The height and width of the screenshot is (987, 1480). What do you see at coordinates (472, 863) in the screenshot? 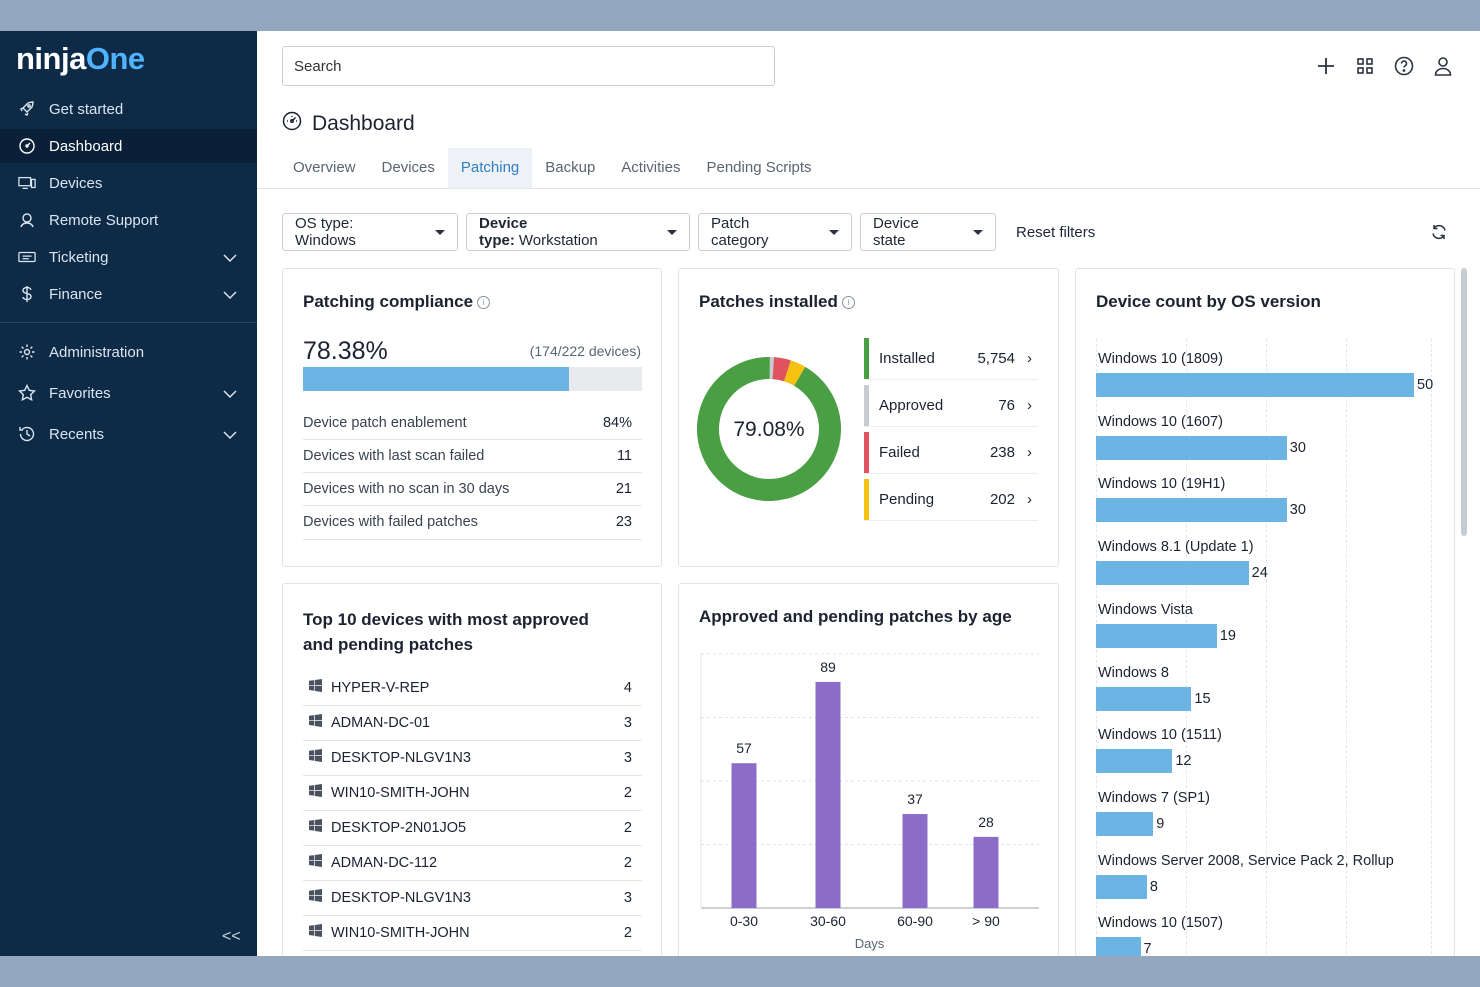
I see `table-row: ADMAN-DC-112 2` at bounding box center [472, 863].